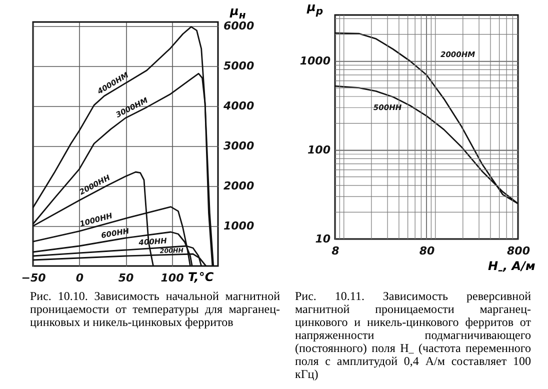 The height and width of the screenshot is (389, 548). Describe the element at coordinates (413, 335) in the screenshot. I see `text: Рис. 10.11. Зависимость реверсивной магнитной проницаемости марганец-цинкового и никель-цинкового ферритов от напряженности подмагничивающего (постоянного) поля H$_{–}$ (частота переменного поля с амплитудой 0,4 А/м составляет 100 кГц)` at that location.